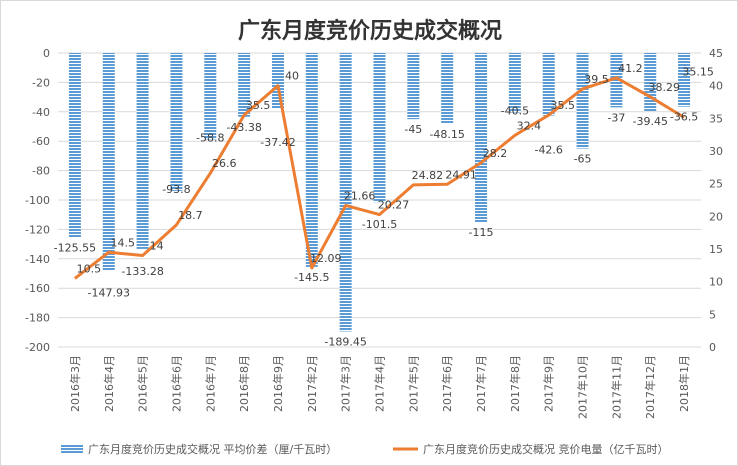  What do you see at coordinates (360, 195) in the screenshot?
I see `line-data-label: 21.66` at bounding box center [360, 195].